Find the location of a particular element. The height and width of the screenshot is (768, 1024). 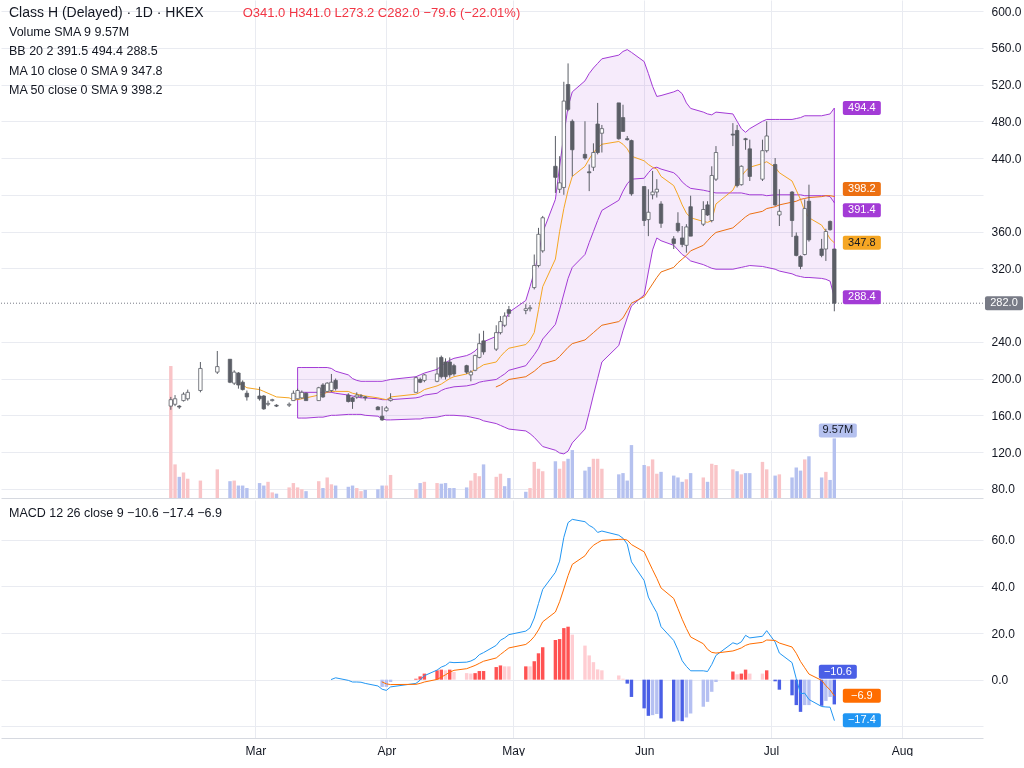

data-label: −6.9 is located at coordinates (861, 694).